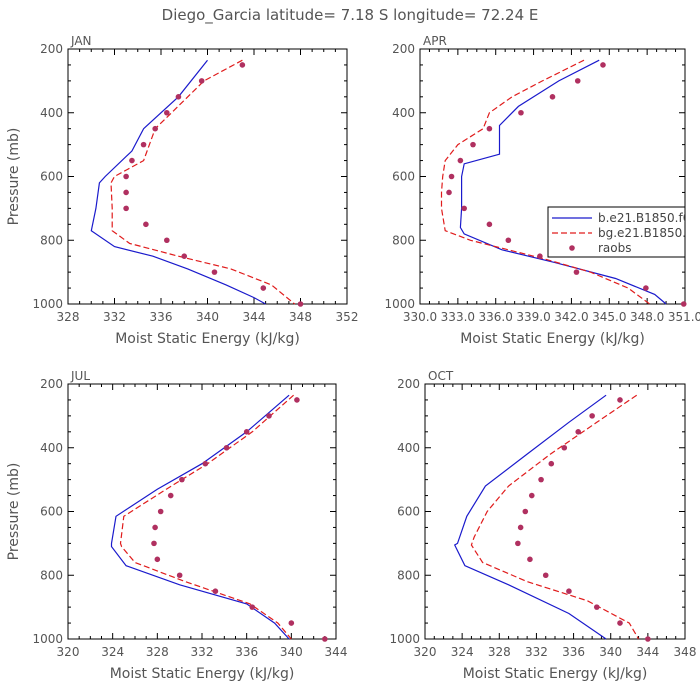 The width and height of the screenshot is (700, 700). I want to click on legend-label: raobs, so click(615, 248).